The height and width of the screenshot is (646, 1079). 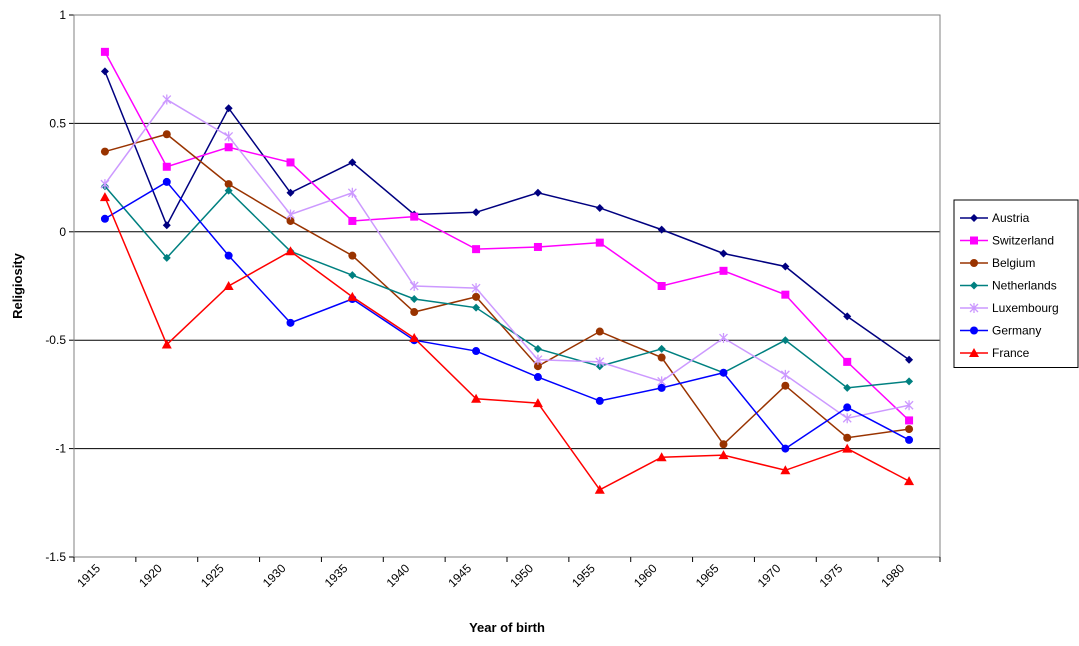 I want to click on x-tick-label: 1920, so click(x=150, y=575).